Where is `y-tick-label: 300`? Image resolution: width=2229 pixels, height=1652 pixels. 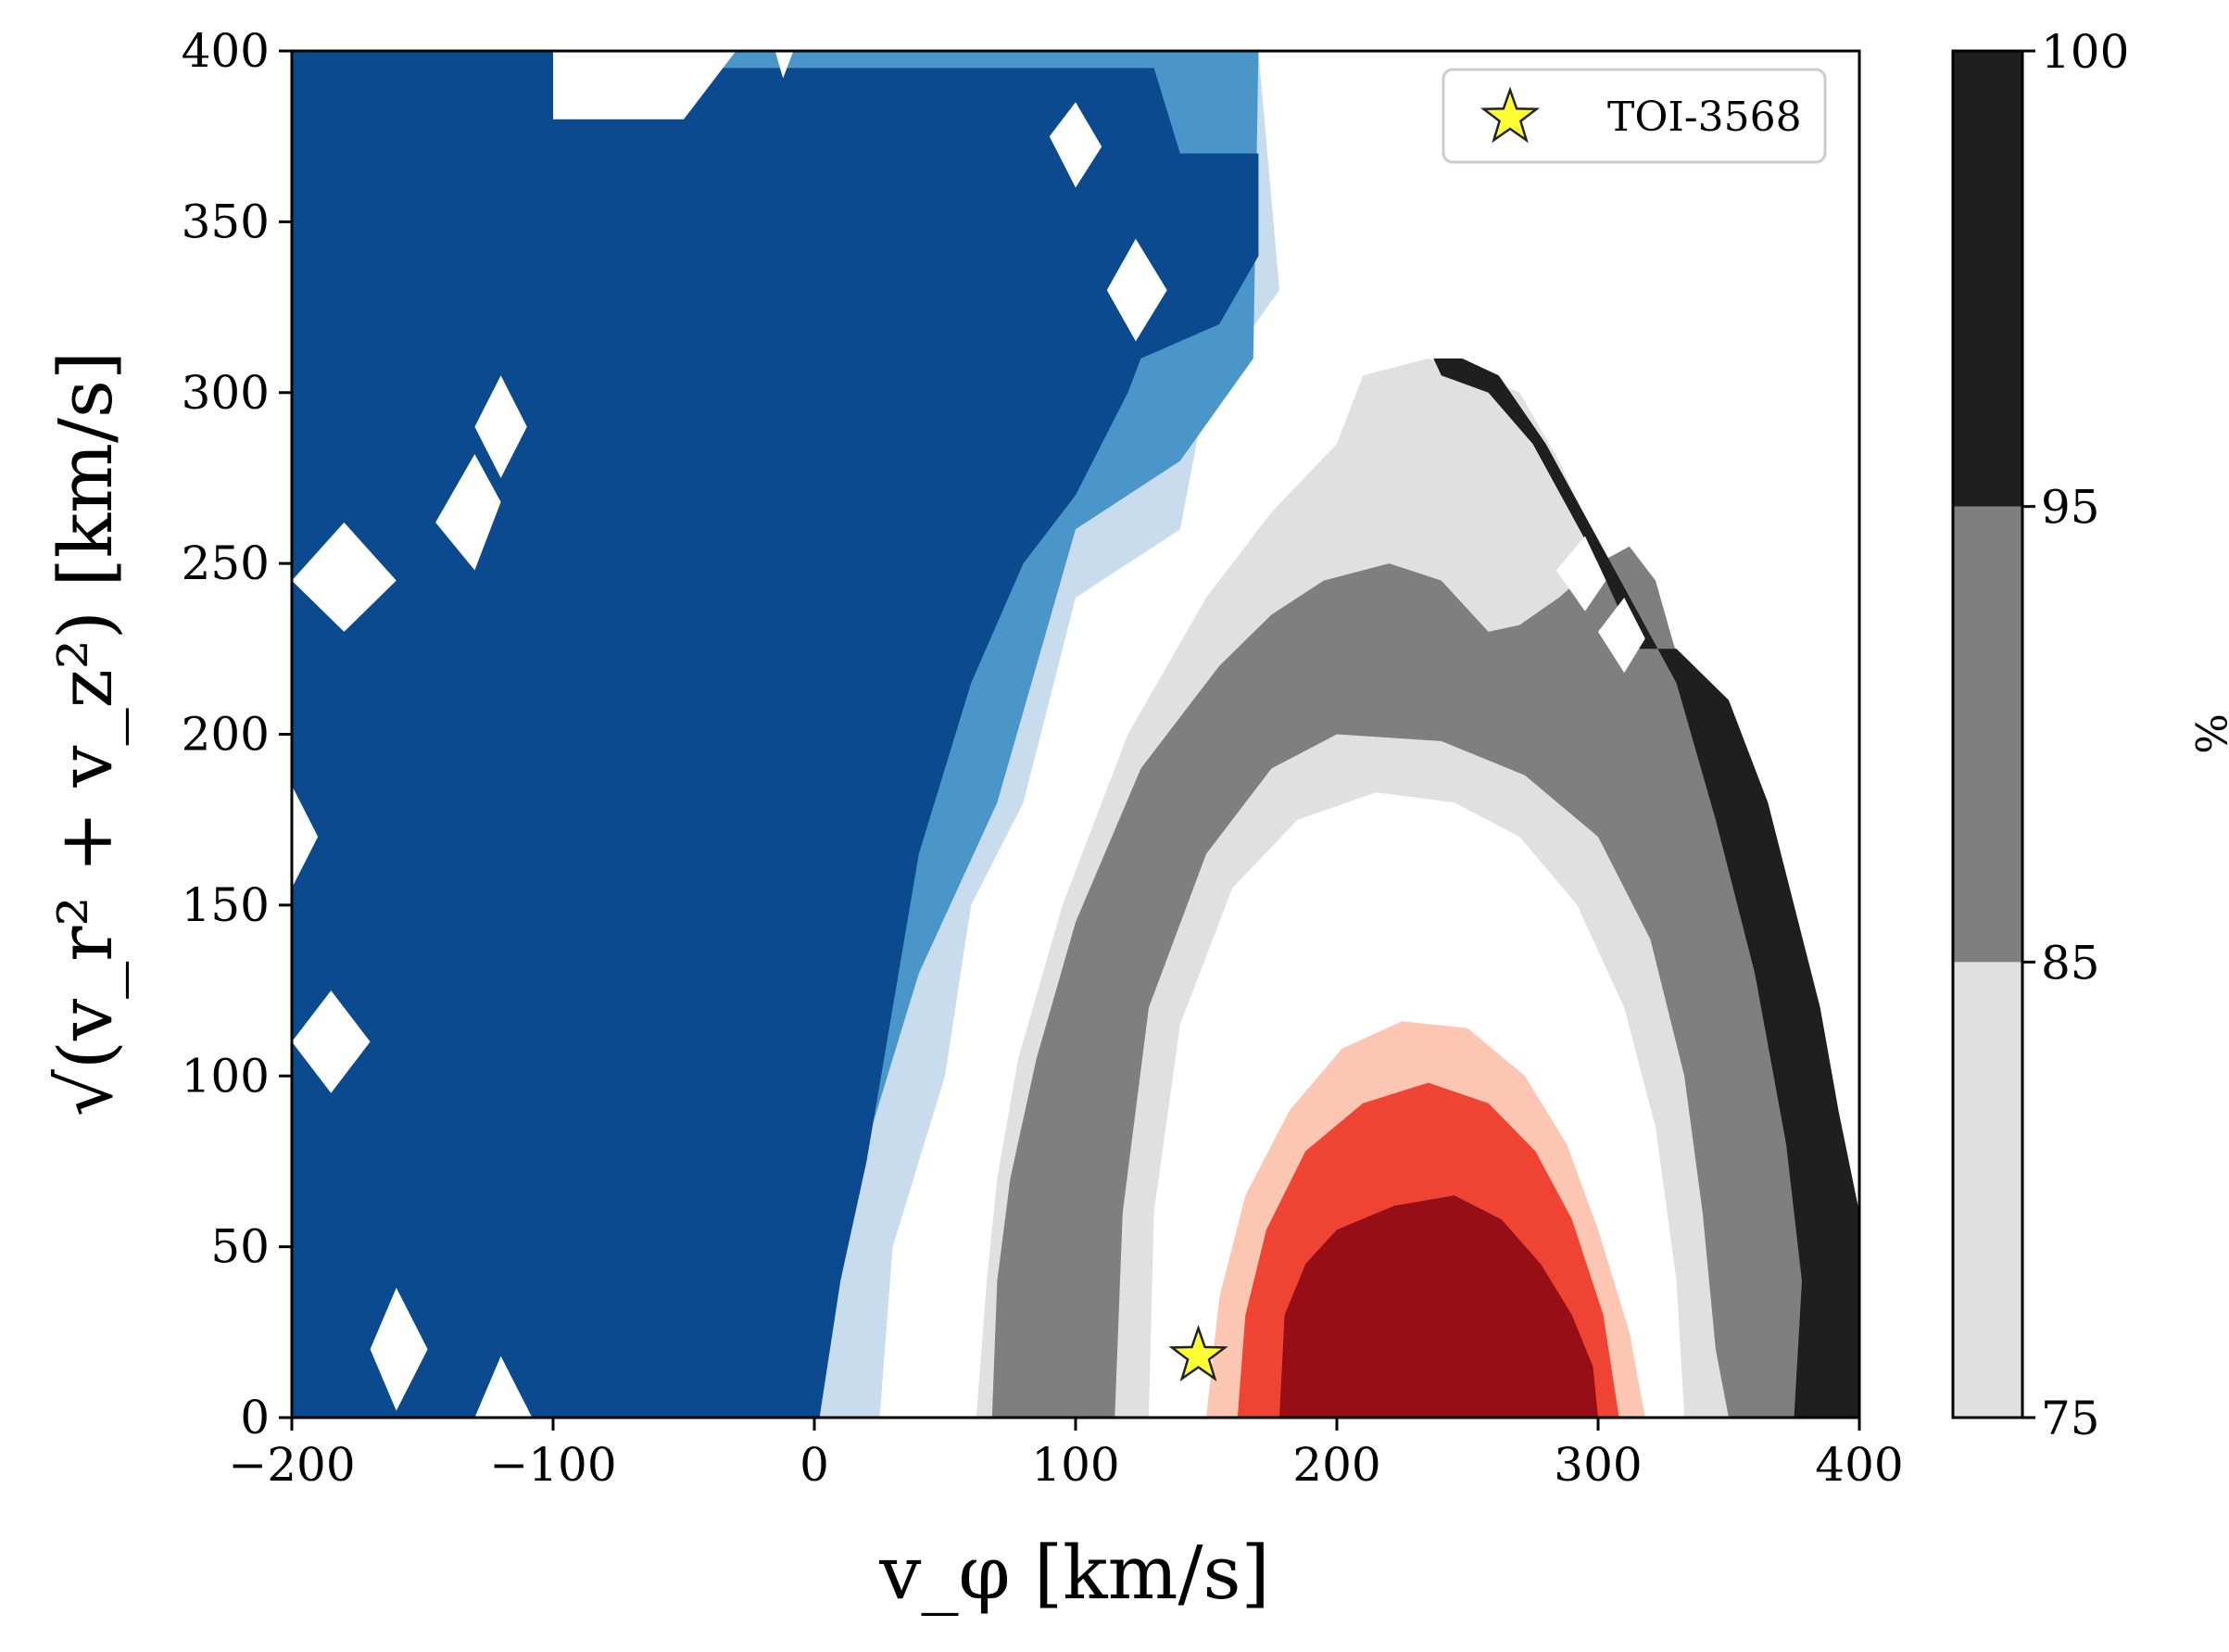 y-tick-label: 300 is located at coordinates (226, 393).